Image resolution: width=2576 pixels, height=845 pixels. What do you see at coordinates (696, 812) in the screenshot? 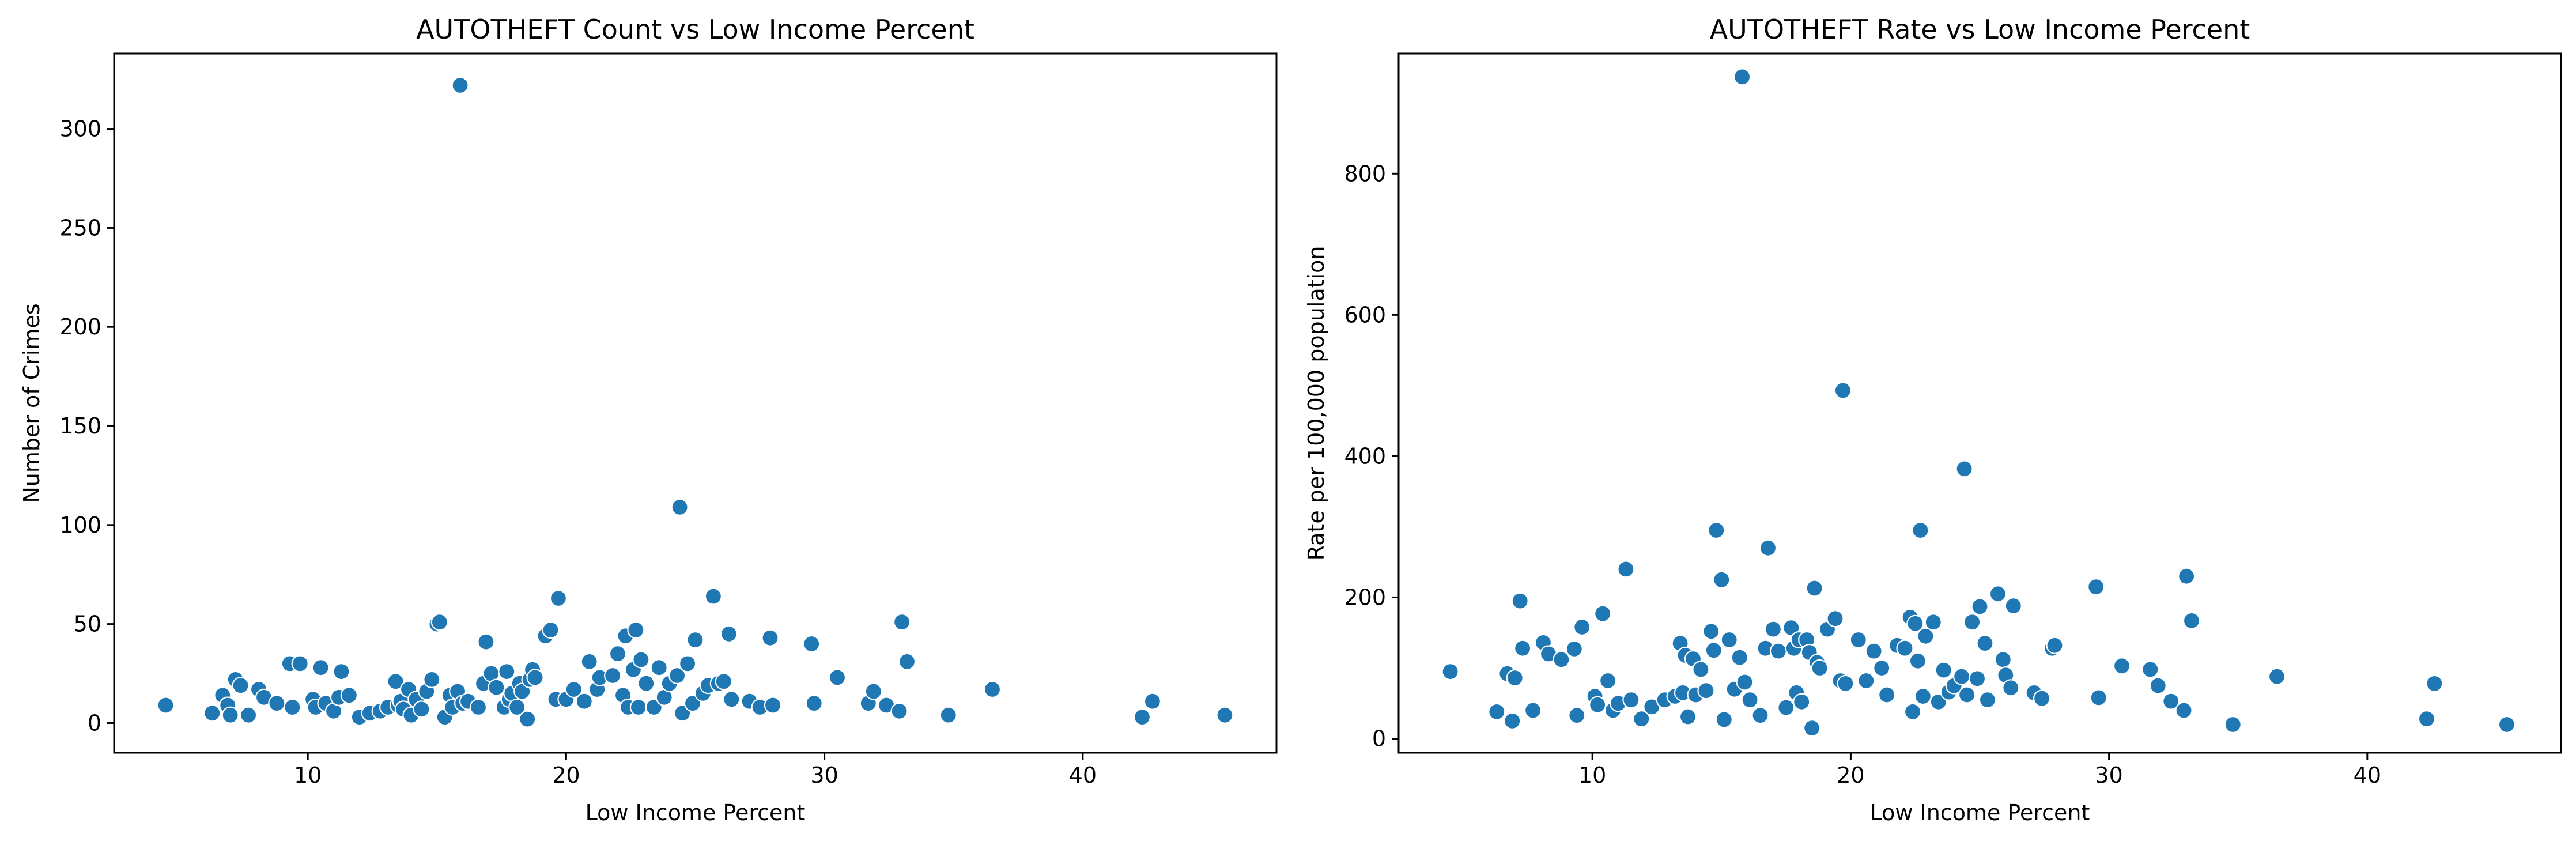
I see `x-axis-label: Low Income Percent` at bounding box center [696, 812].